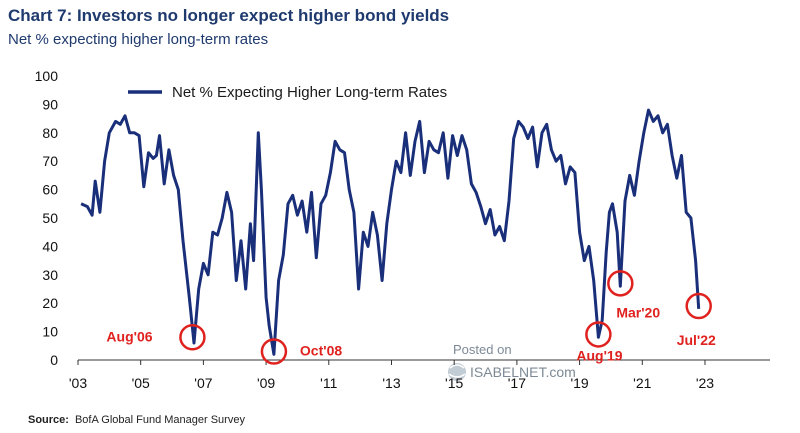 The height and width of the screenshot is (433, 800). I want to click on y-tick-label: 50, so click(50, 218).